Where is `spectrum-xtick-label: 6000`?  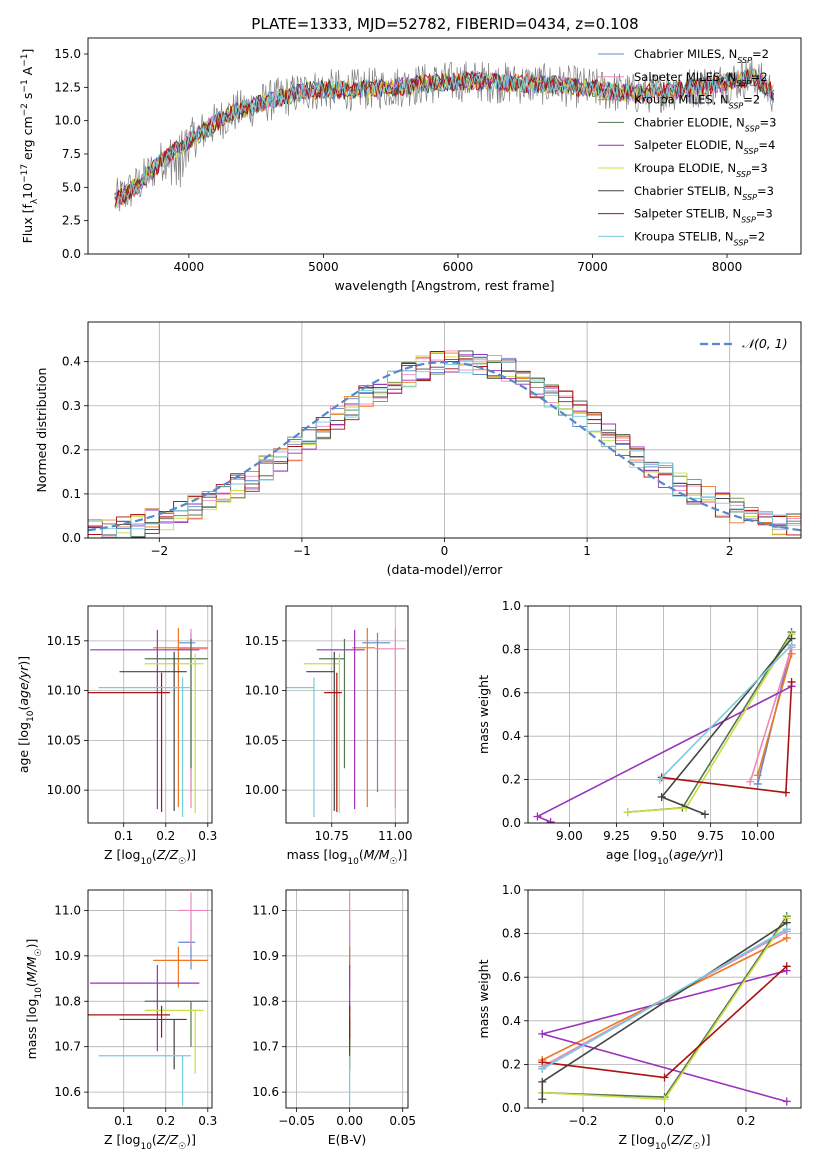
spectrum-xtick-label: 6000 is located at coordinates (458, 267).